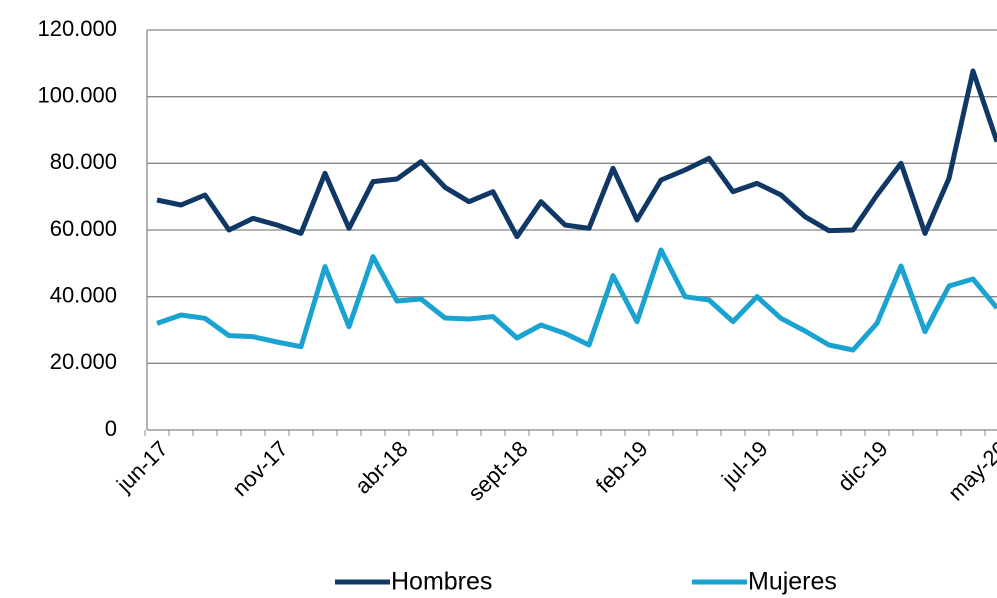 The width and height of the screenshot is (997, 598). Describe the element at coordinates (970, 471) in the screenshot. I see `x-tick-label: may-20` at that location.